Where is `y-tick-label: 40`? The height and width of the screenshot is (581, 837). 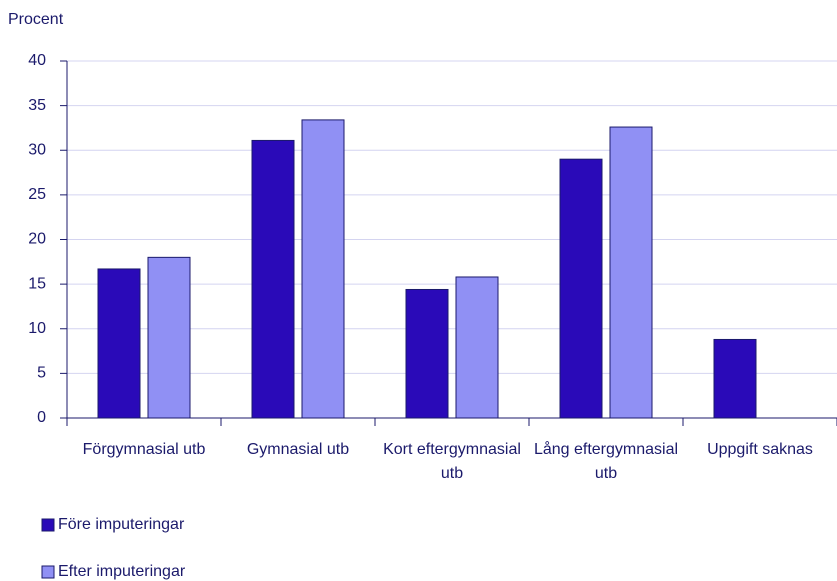 y-tick-label: 40 is located at coordinates (37, 60).